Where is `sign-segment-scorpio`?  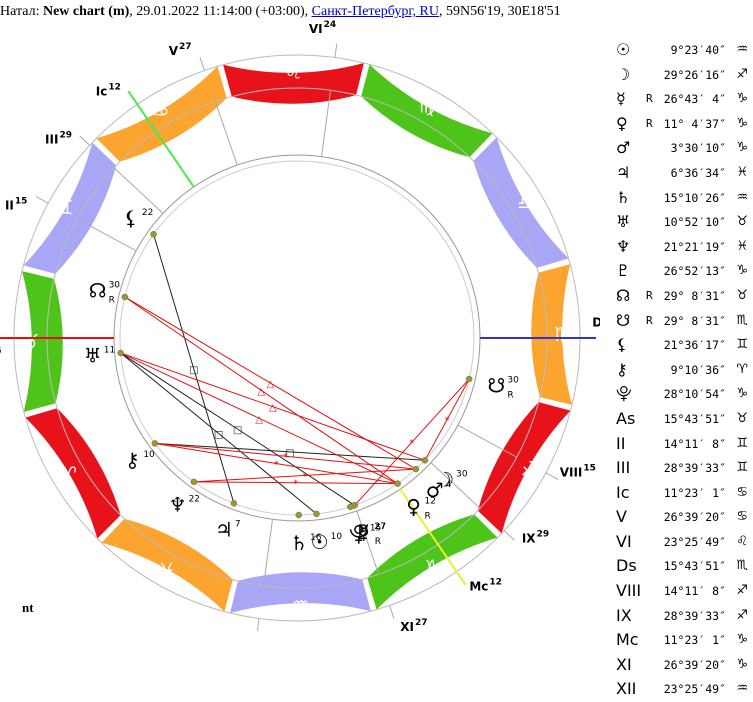 sign-segment-scorpio is located at coordinates (551, 334).